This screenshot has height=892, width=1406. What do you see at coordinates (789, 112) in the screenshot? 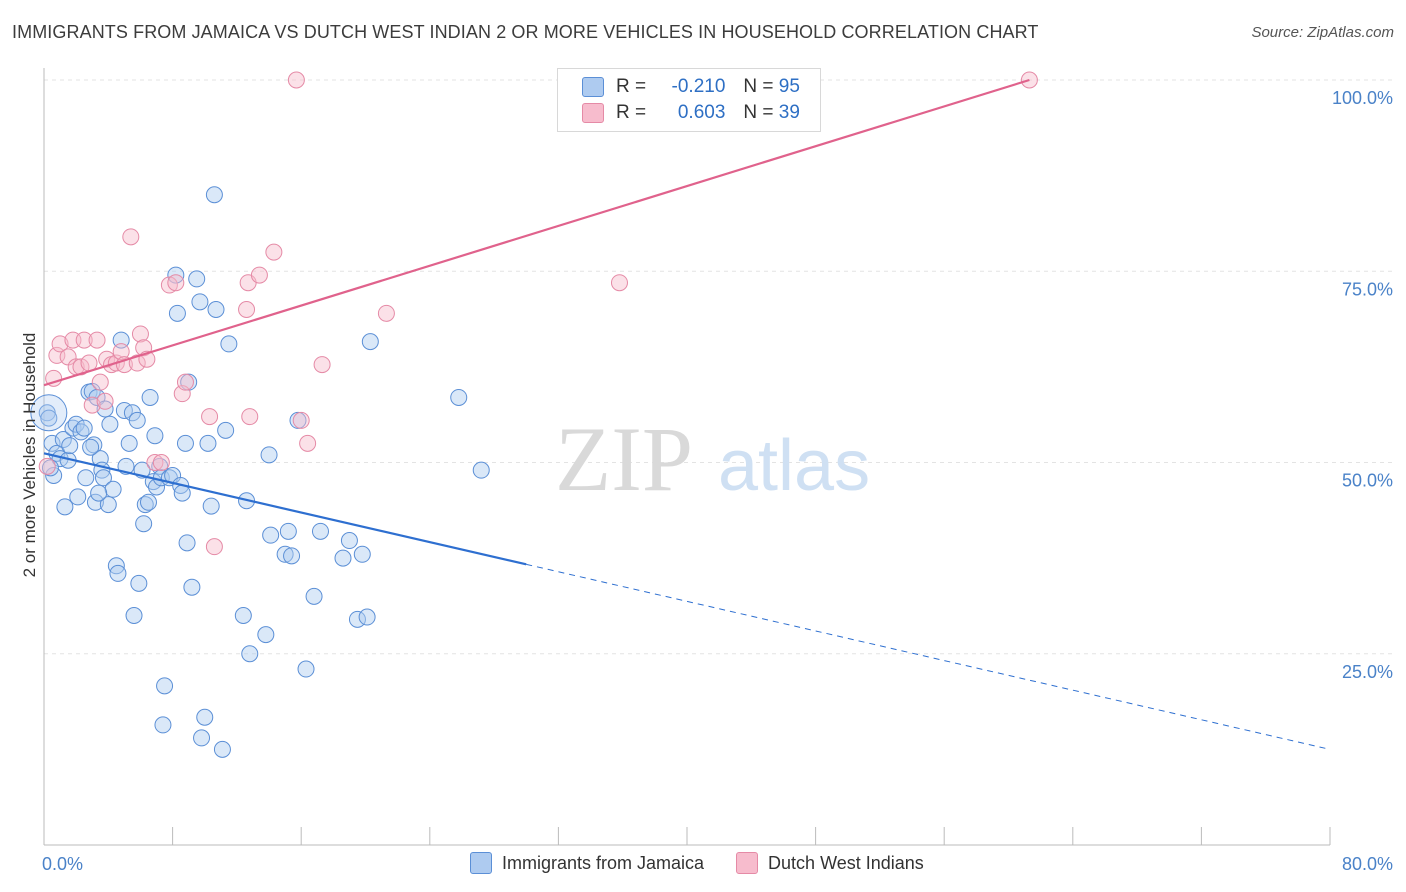
I see `legend-n-value: 39` at bounding box center [789, 112].